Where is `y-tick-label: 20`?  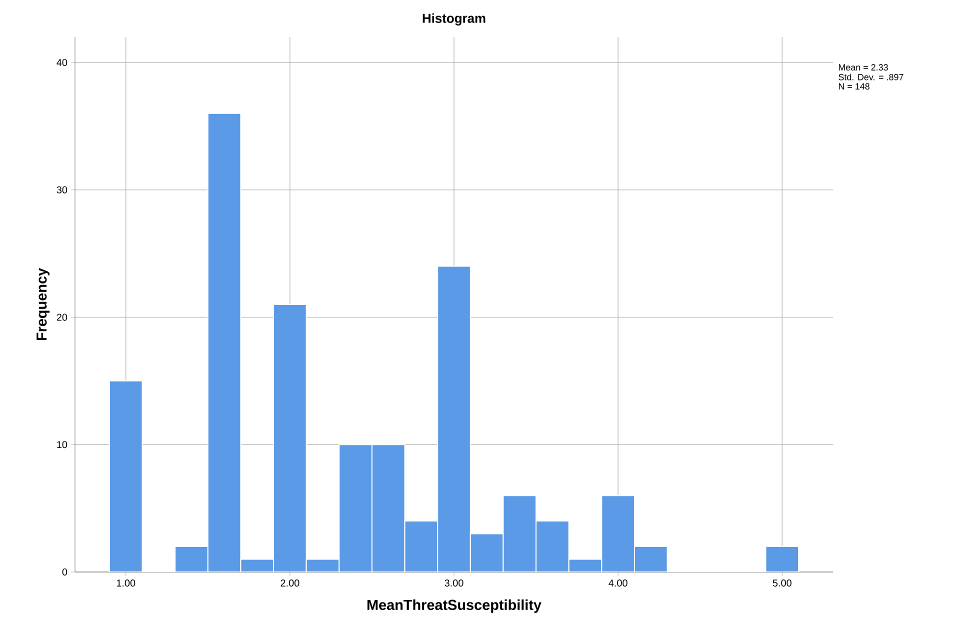 y-tick-label: 20 is located at coordinates (62, 317).